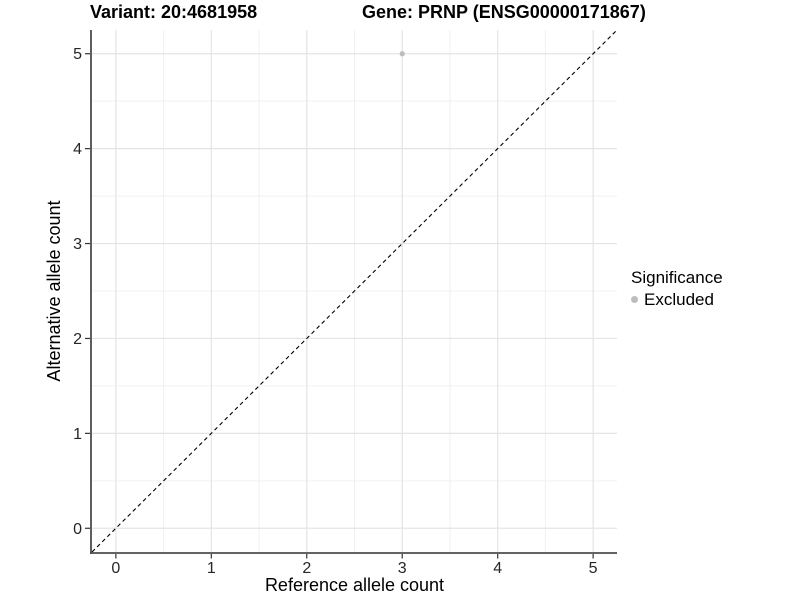 The height and width of the screenshot is (600, 800). I want to click on x-tick-label: 3, so click(402, 568).